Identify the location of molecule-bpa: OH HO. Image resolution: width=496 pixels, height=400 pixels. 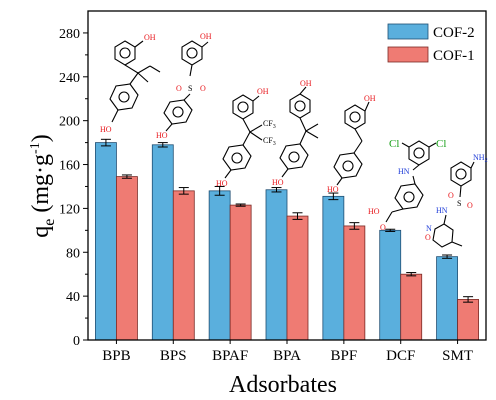
(295, 133).